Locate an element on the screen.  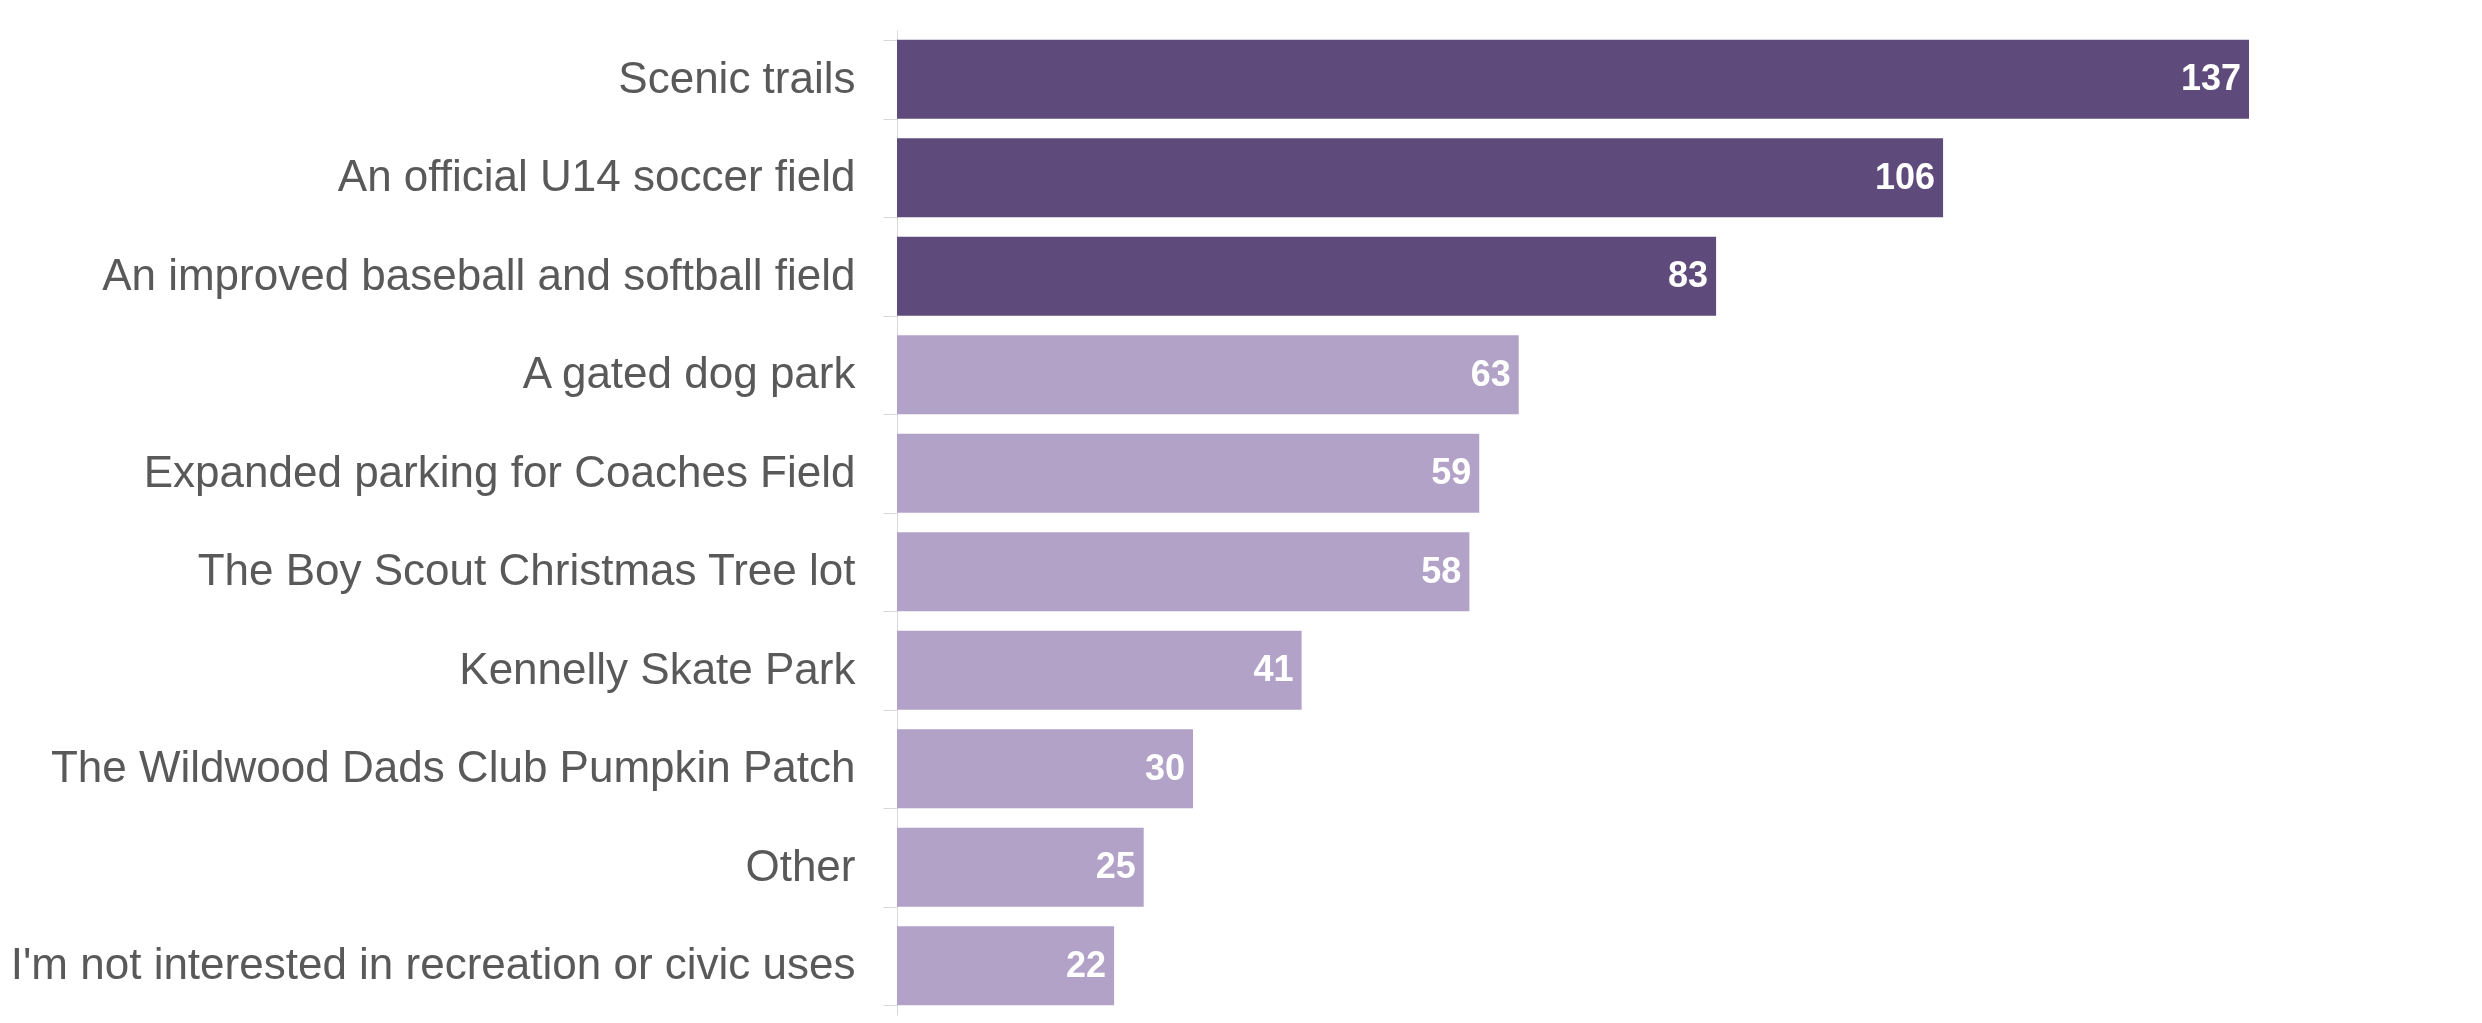
y-tick-label: I'm not interested in recreation or civic uses is located at coordinates (433, 964).